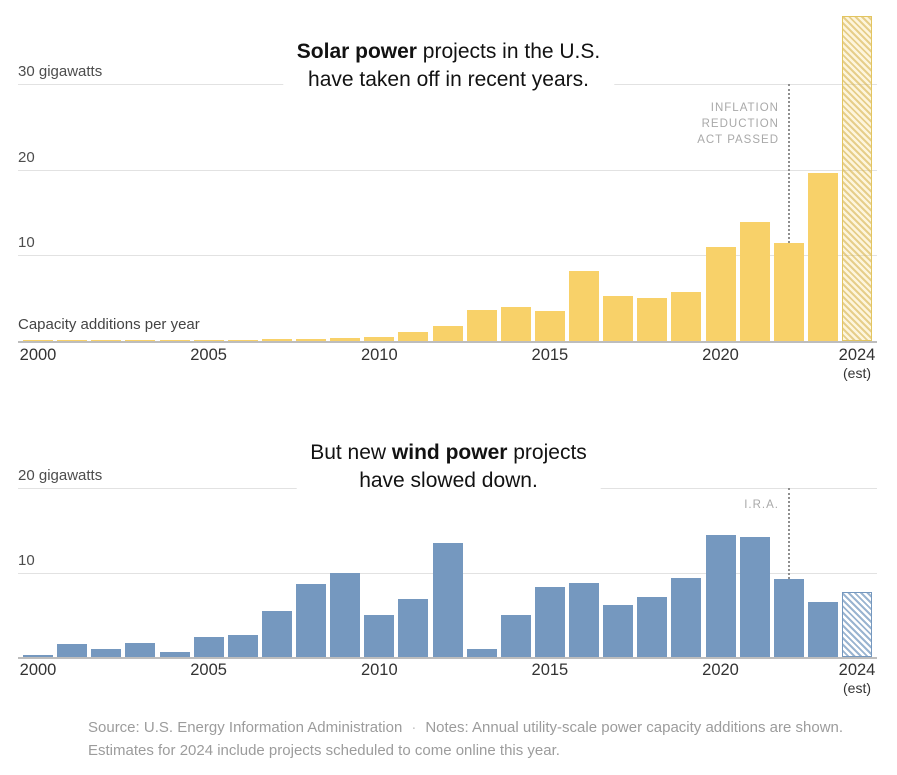  What do you see at coordinates (822, 629) in the screenshot?
I see `bar-wind-2023` at bounding box center [822, 629].